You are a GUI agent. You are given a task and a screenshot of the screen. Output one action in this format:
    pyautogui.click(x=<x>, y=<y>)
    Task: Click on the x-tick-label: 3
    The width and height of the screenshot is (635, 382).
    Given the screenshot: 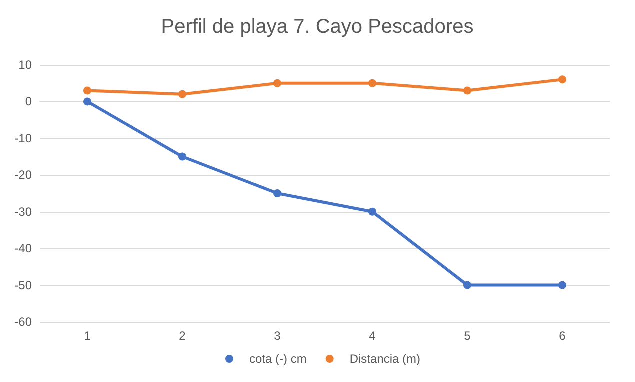 What is the action you would take?
    pyautogui.click(x=278, y=336)
    